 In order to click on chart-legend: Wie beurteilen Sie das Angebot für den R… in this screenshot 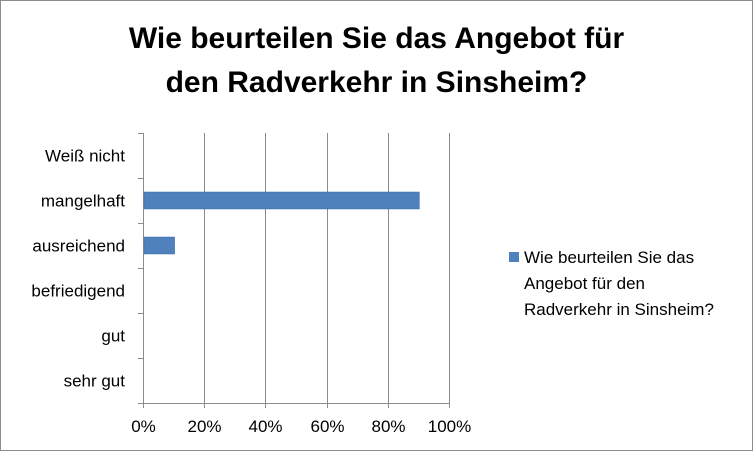, I will do `click(627, 284)`.